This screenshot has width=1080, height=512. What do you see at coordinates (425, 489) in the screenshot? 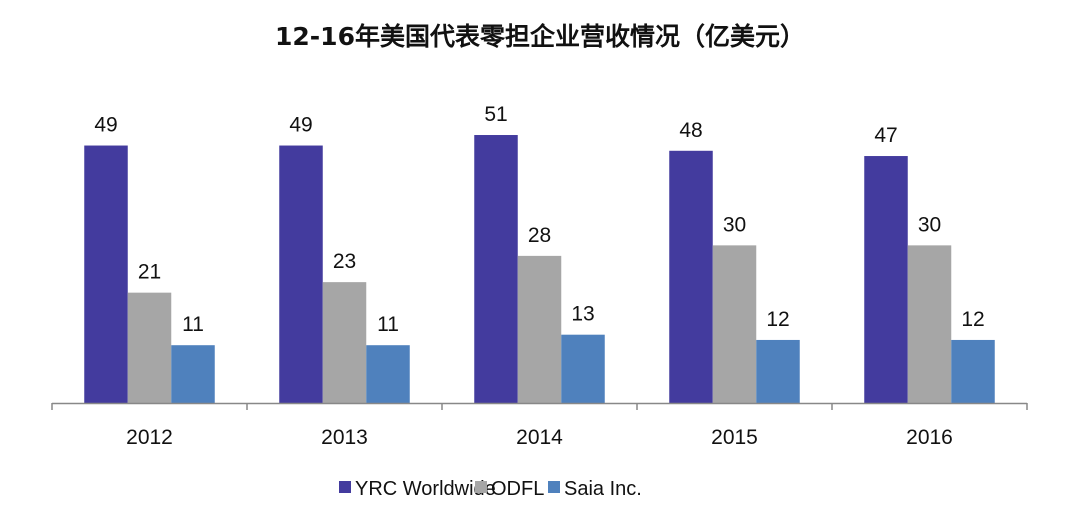
I see `legend-label: YRC Worldwide` at bounding box center [425, 489].